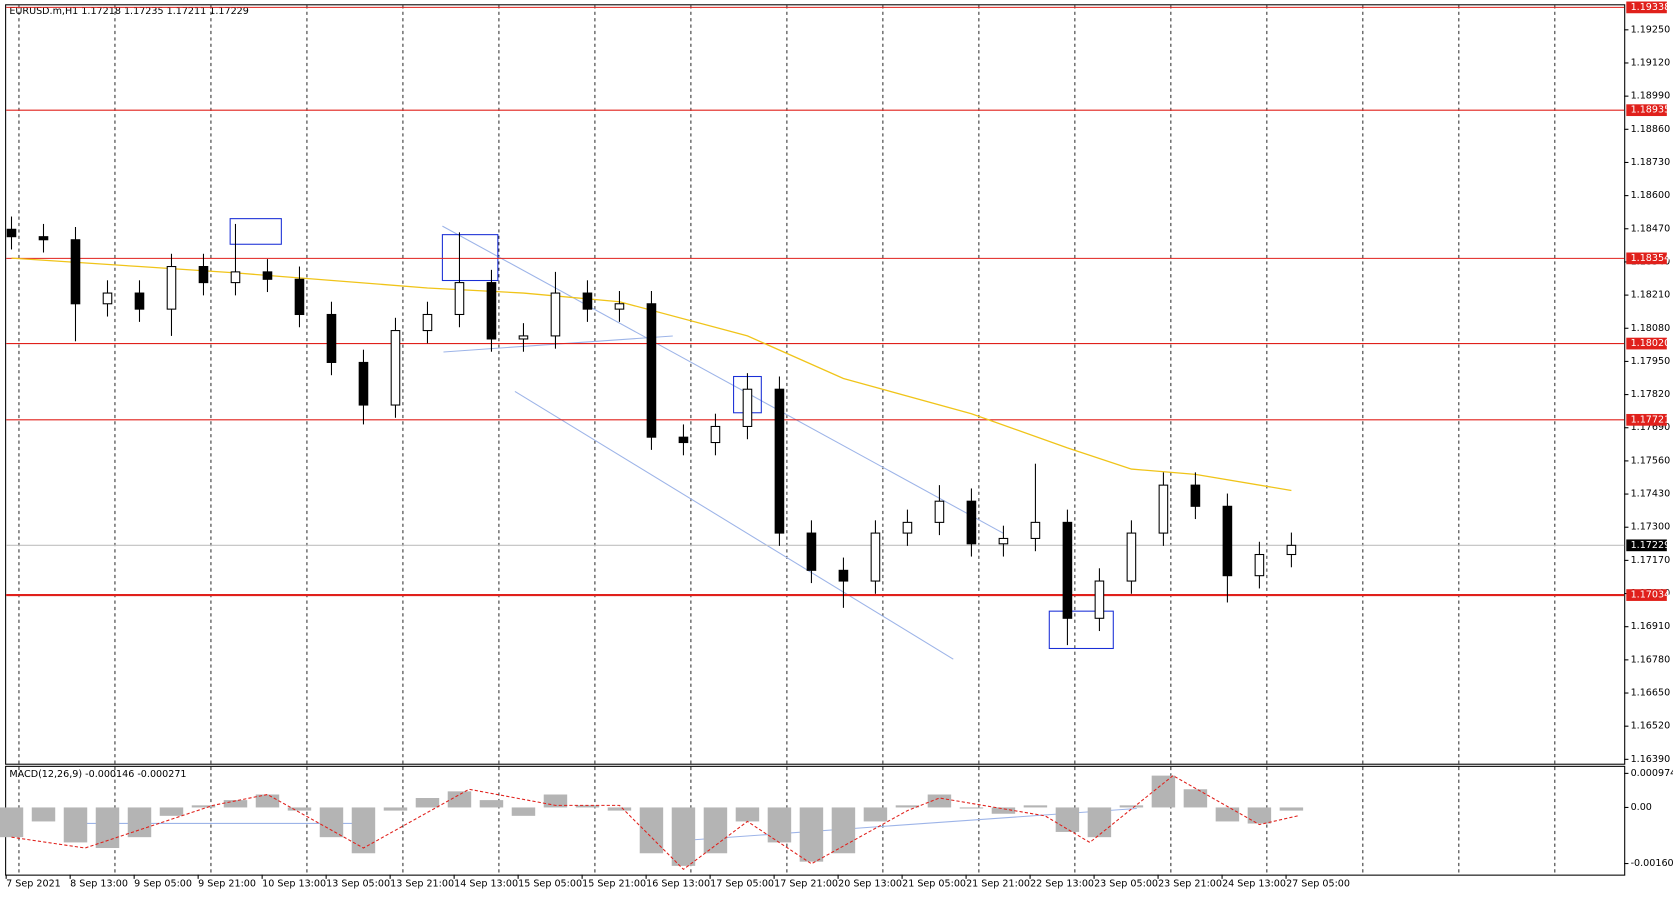 This screenshot has height=897, width=1673. Describe the element at coordinates (1651, 460) in the screenshot. I see `y-tick-label: 1.17560` at that location.